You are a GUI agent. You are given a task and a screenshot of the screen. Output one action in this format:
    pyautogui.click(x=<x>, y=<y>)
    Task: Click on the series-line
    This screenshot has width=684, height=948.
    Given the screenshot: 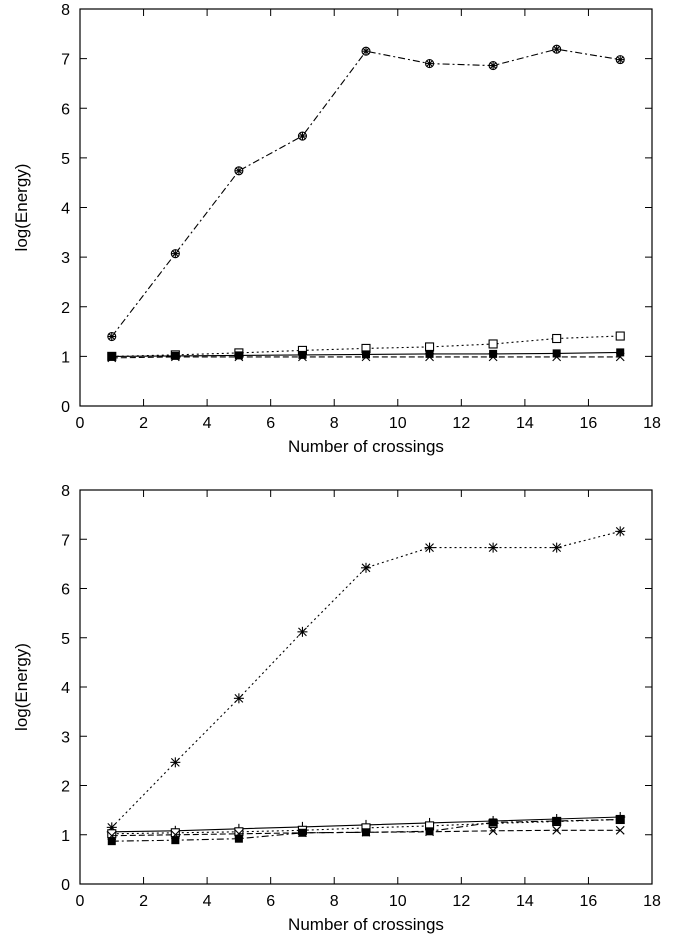 What is the action you would take?
    pyautogui.click(x=366, y=830)
    